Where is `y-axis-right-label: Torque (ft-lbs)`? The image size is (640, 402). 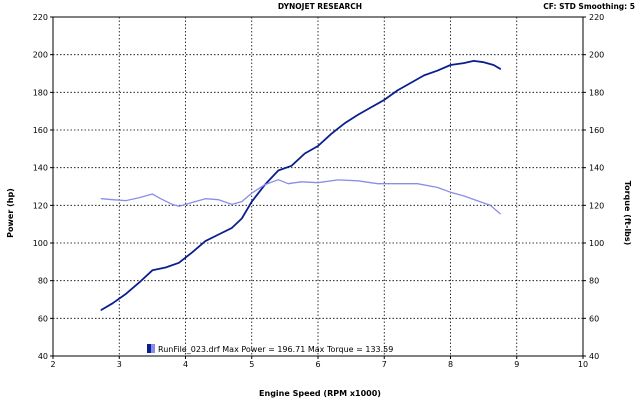
y-axis-right-label: Torque (ft-lbs) is located at coordinates (627, 213).